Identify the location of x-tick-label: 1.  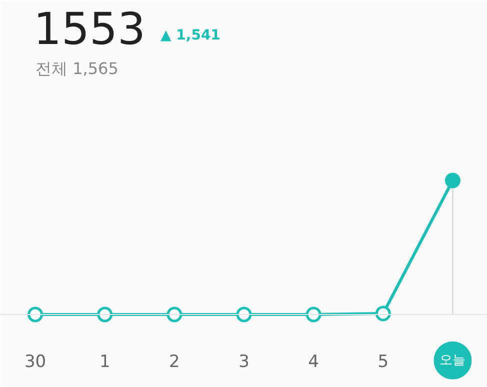
(104, 362).